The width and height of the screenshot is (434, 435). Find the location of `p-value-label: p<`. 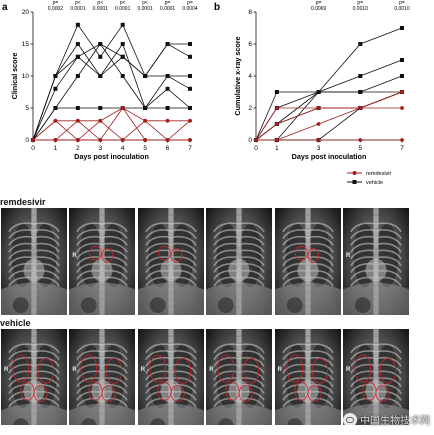

p-value-label: p< is located at coordinates (78, 3).